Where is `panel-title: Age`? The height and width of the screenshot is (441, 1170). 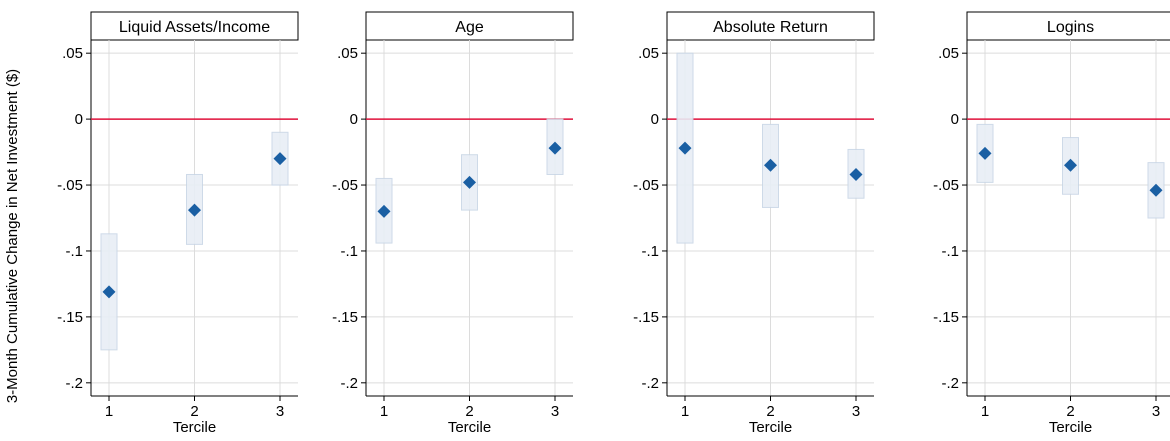 panel-title: Age is located at coordinates (469, 27).